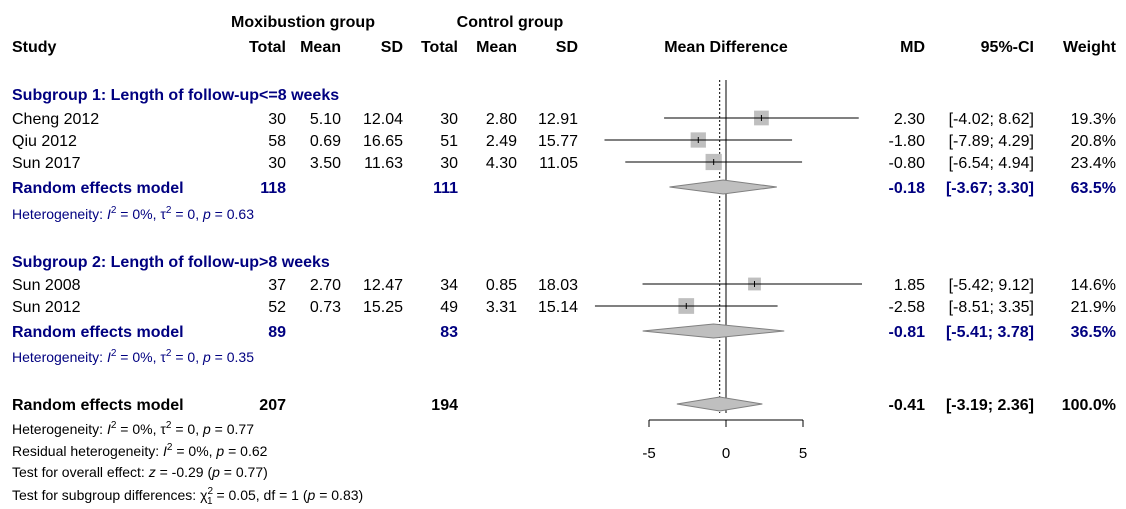 This screenshot has width=1126, height=509. What do you see at coordinates (245, 451) in the screenshot?
I see `p-value: = 0.62` at bounding box center [245, 451].